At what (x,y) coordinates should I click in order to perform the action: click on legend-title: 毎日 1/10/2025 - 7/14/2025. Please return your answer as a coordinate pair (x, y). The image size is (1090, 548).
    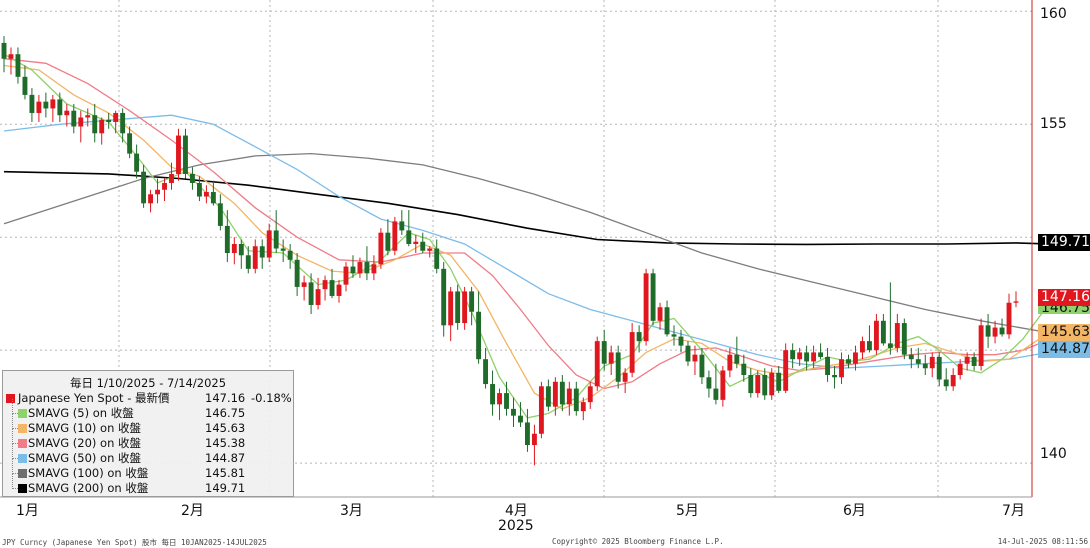
    Looking at the image, I should click on (148, 383).